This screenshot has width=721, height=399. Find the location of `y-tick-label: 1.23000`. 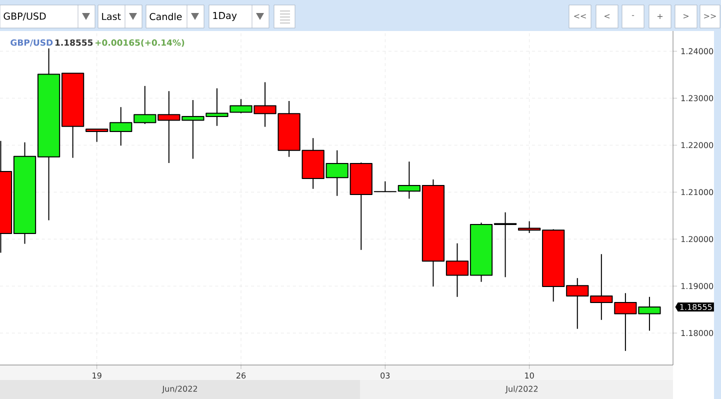

y-tick-label: 1.23000 is located at coordinates (697, 98).